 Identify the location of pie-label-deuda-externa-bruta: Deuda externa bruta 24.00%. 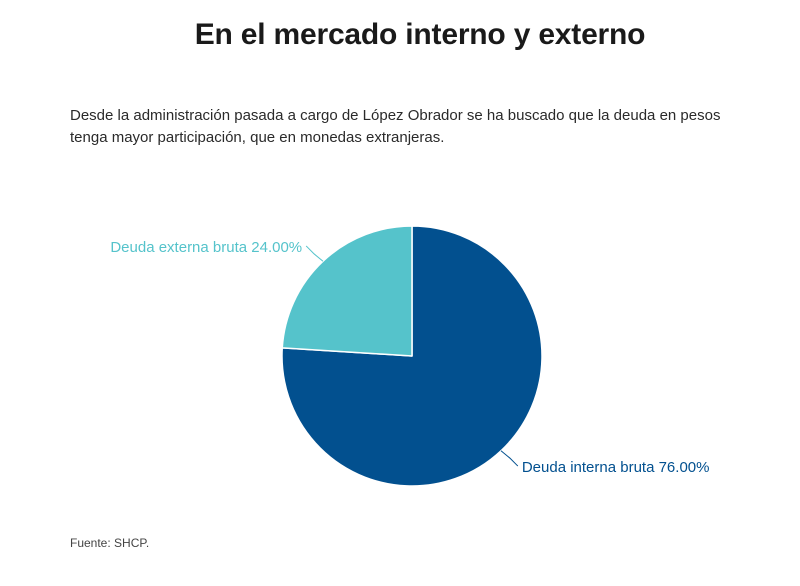
(206, 247).